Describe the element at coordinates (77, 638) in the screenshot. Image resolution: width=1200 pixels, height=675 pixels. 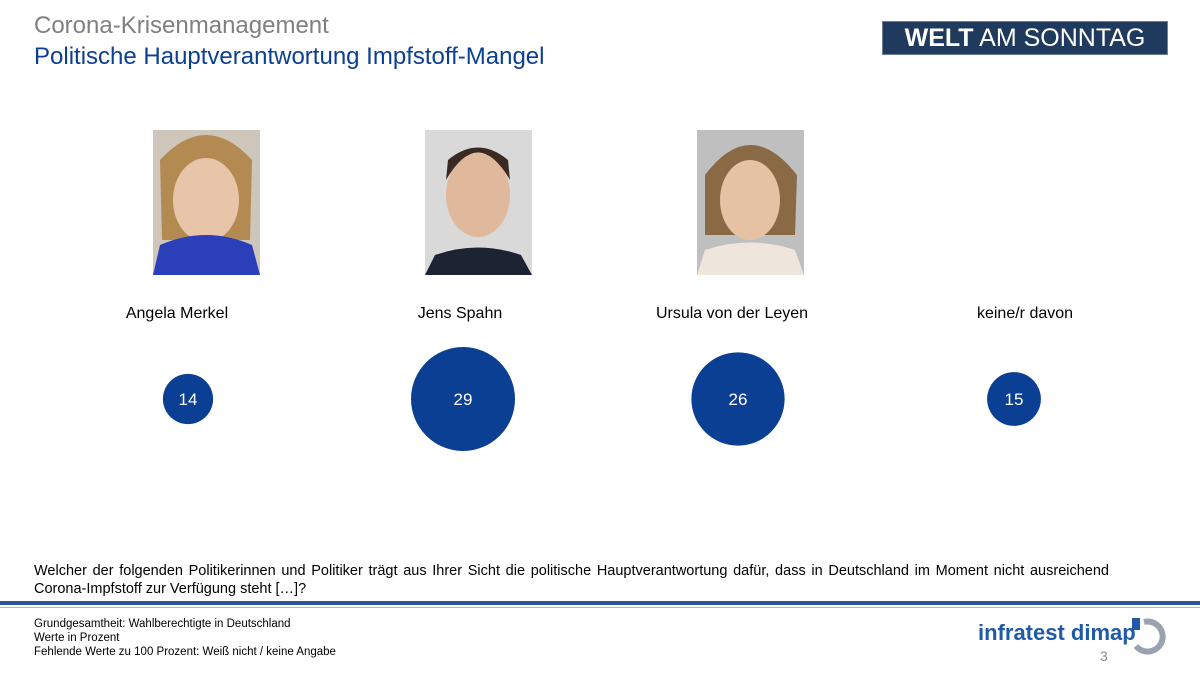
I see `footnote: Werte in Prozent` at that location.